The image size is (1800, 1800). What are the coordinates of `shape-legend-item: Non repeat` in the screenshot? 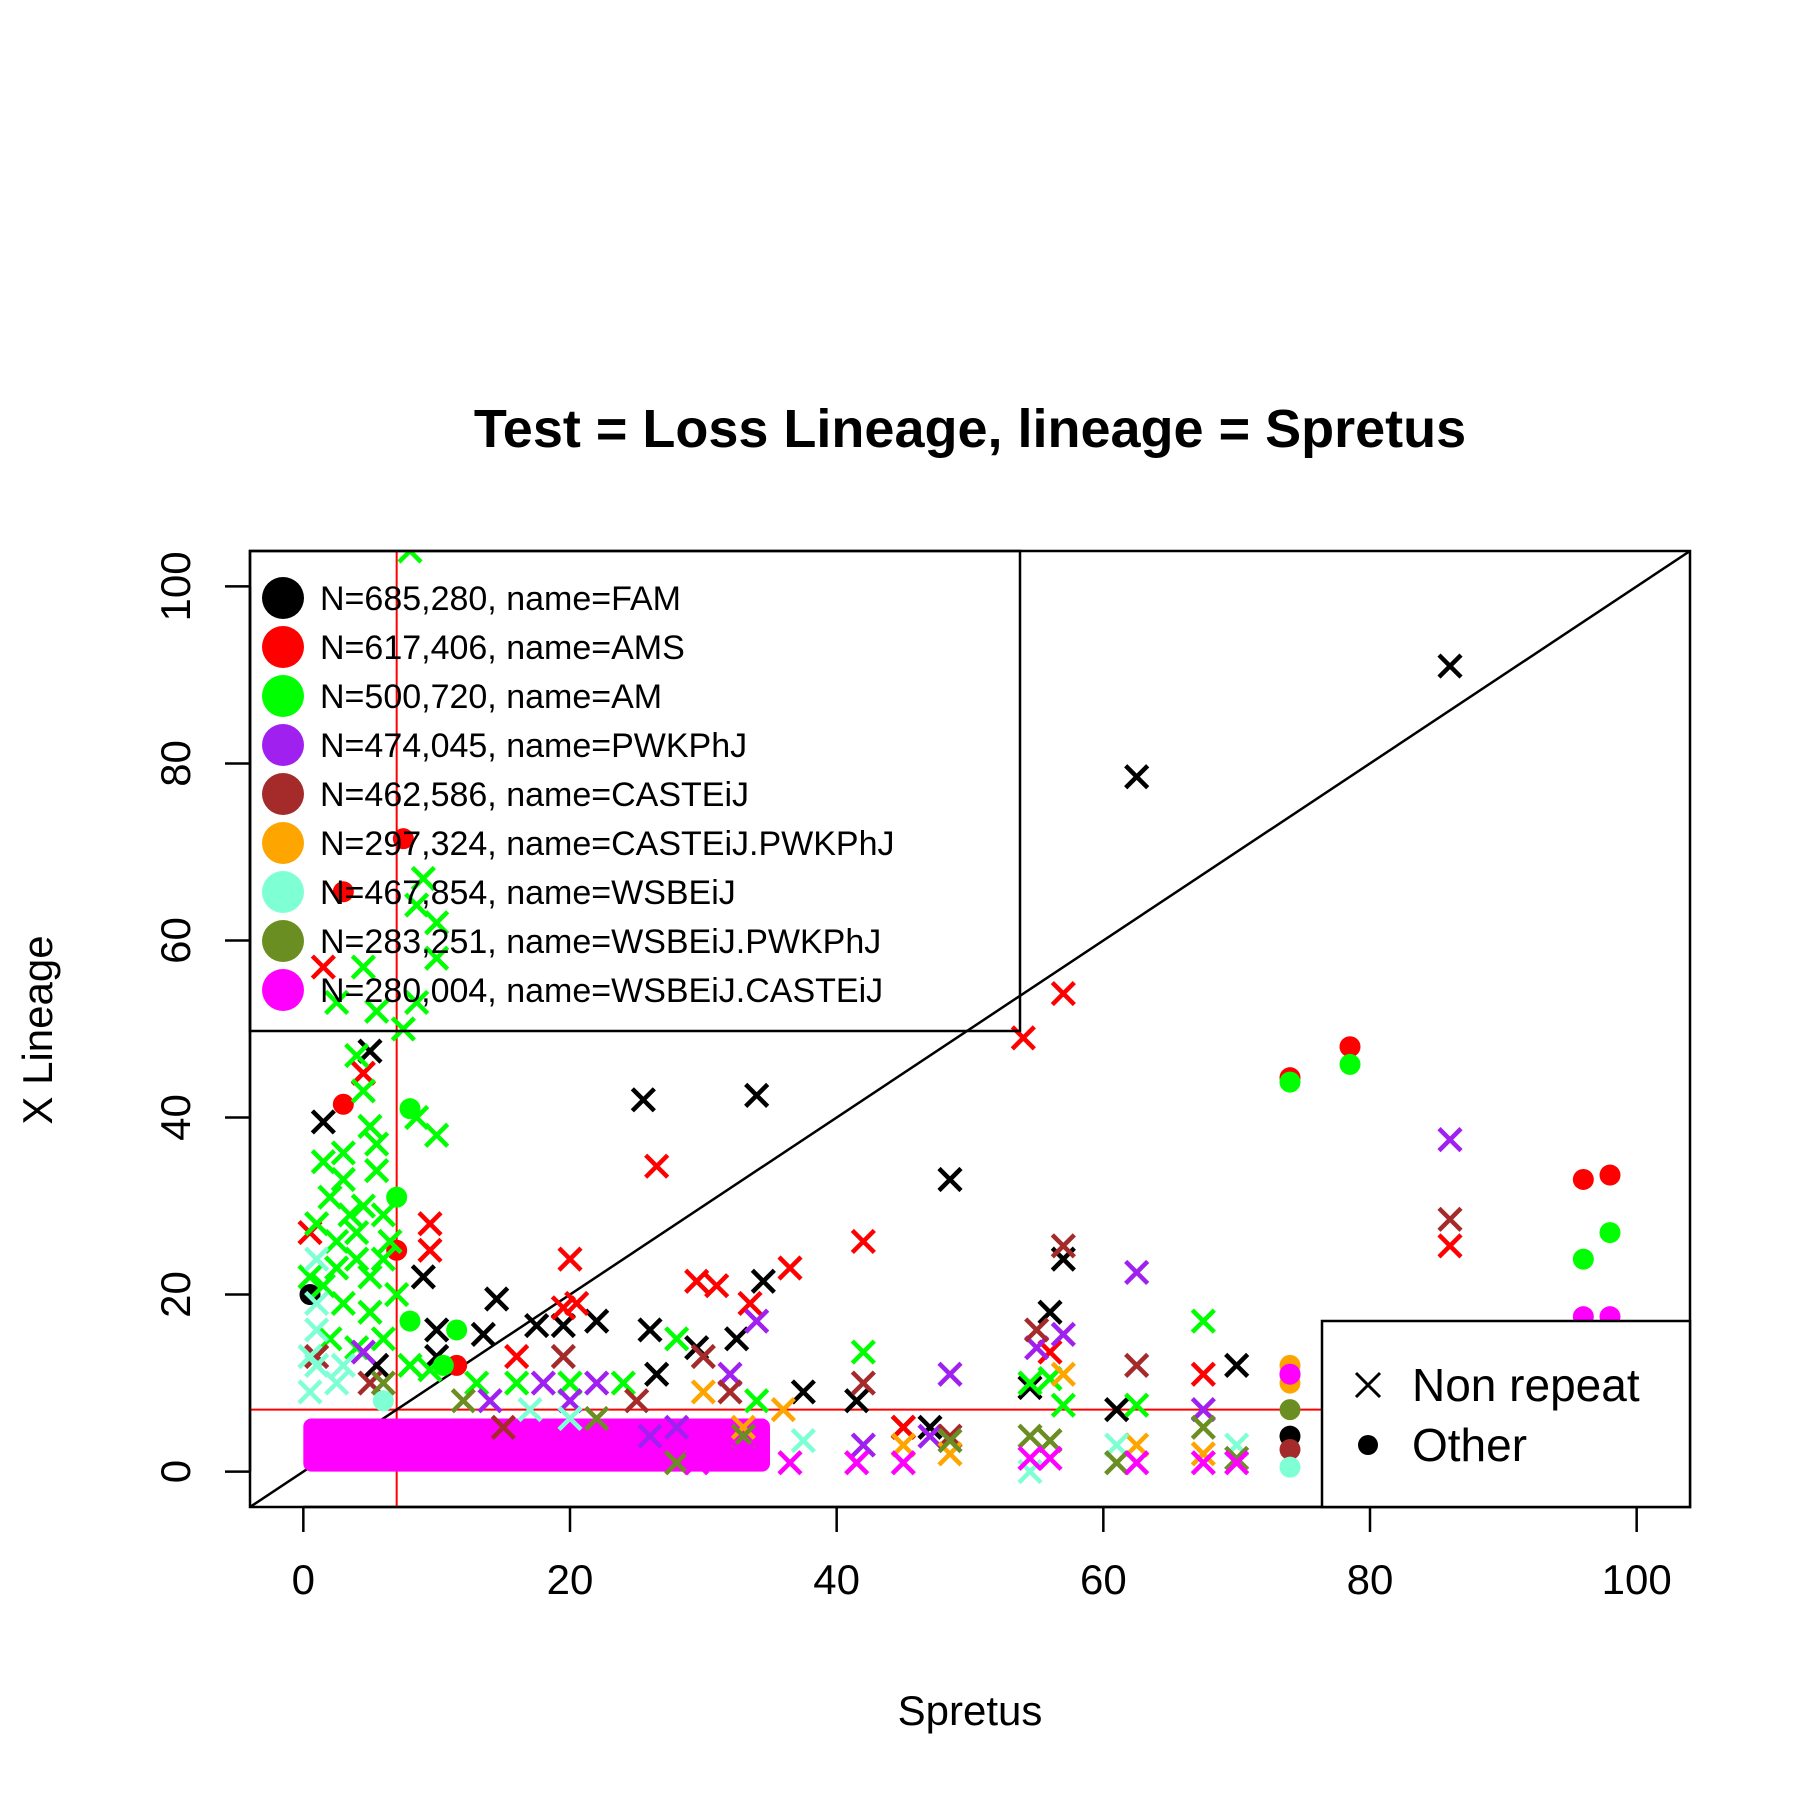 It's located at (1497, 1385).